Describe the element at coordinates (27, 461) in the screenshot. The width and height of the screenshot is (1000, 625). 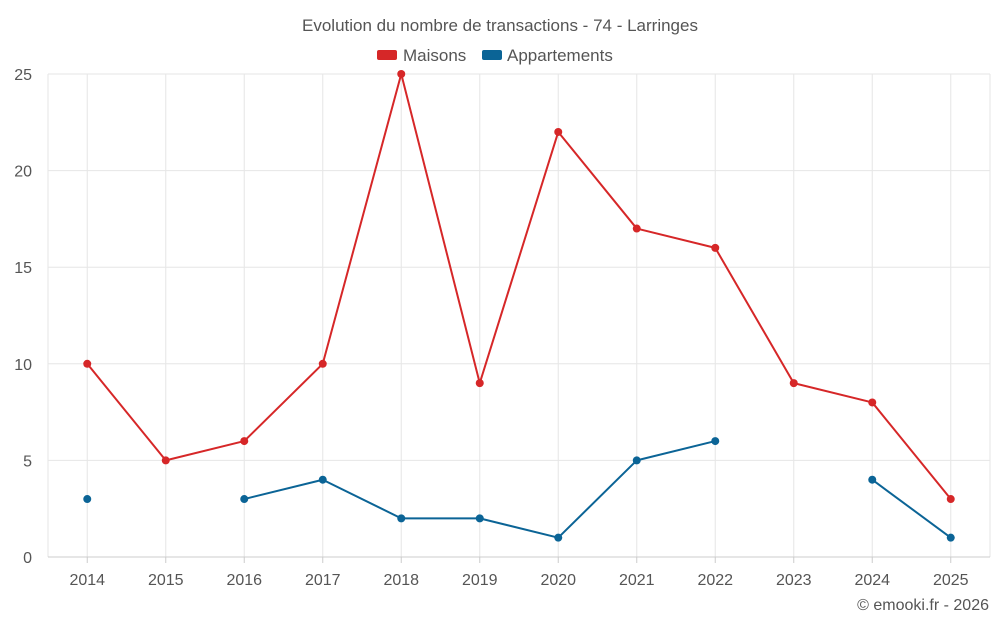
I see `y-tick-label: 5` at that location.